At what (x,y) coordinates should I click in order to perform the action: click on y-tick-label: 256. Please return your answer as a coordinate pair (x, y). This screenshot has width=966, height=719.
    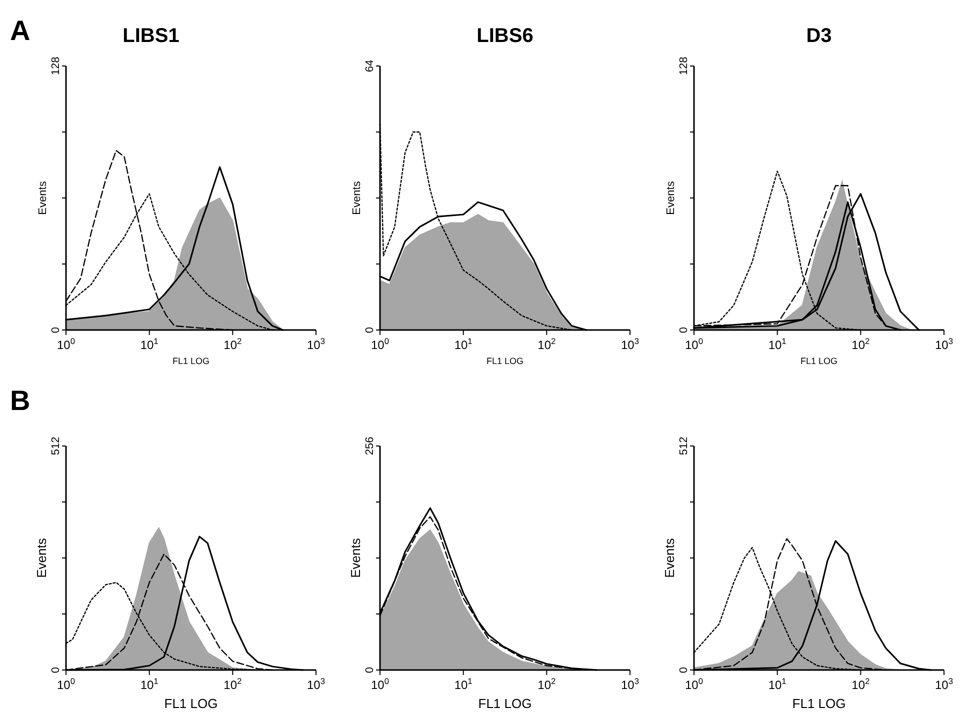
    Looking at the image, I should click on (370, 446).